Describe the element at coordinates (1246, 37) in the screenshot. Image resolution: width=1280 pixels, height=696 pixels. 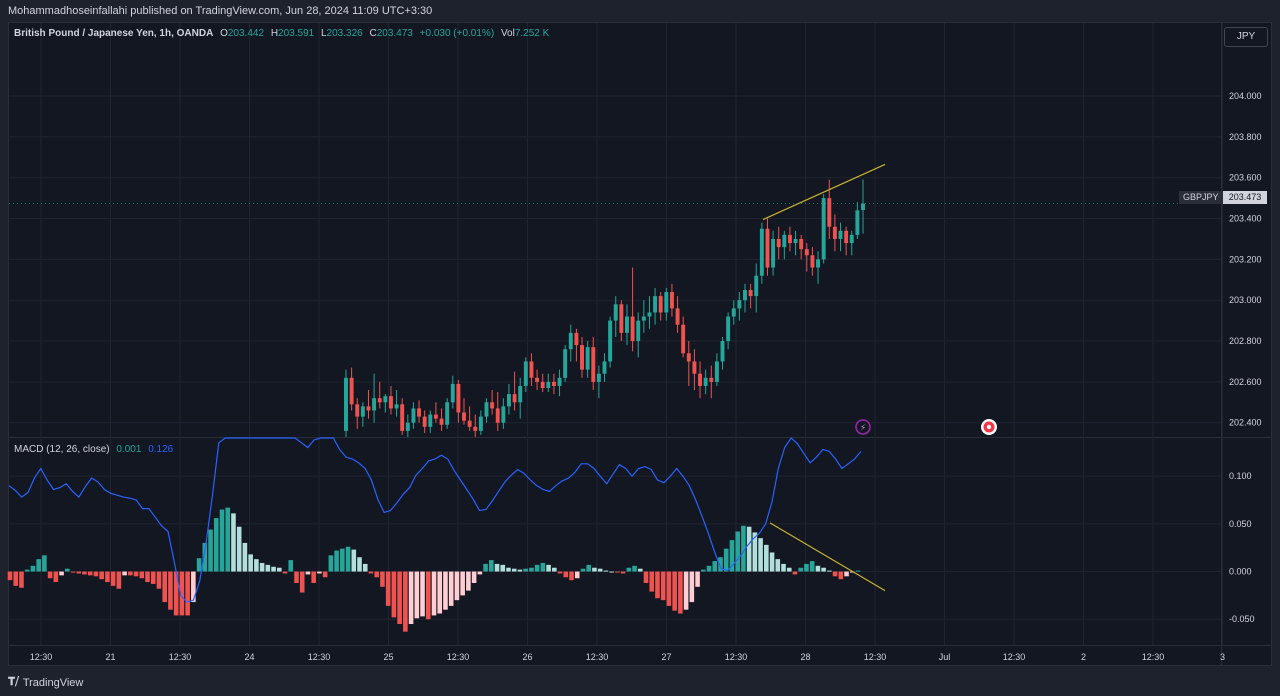
I see `currency-button: JPY` at that location.